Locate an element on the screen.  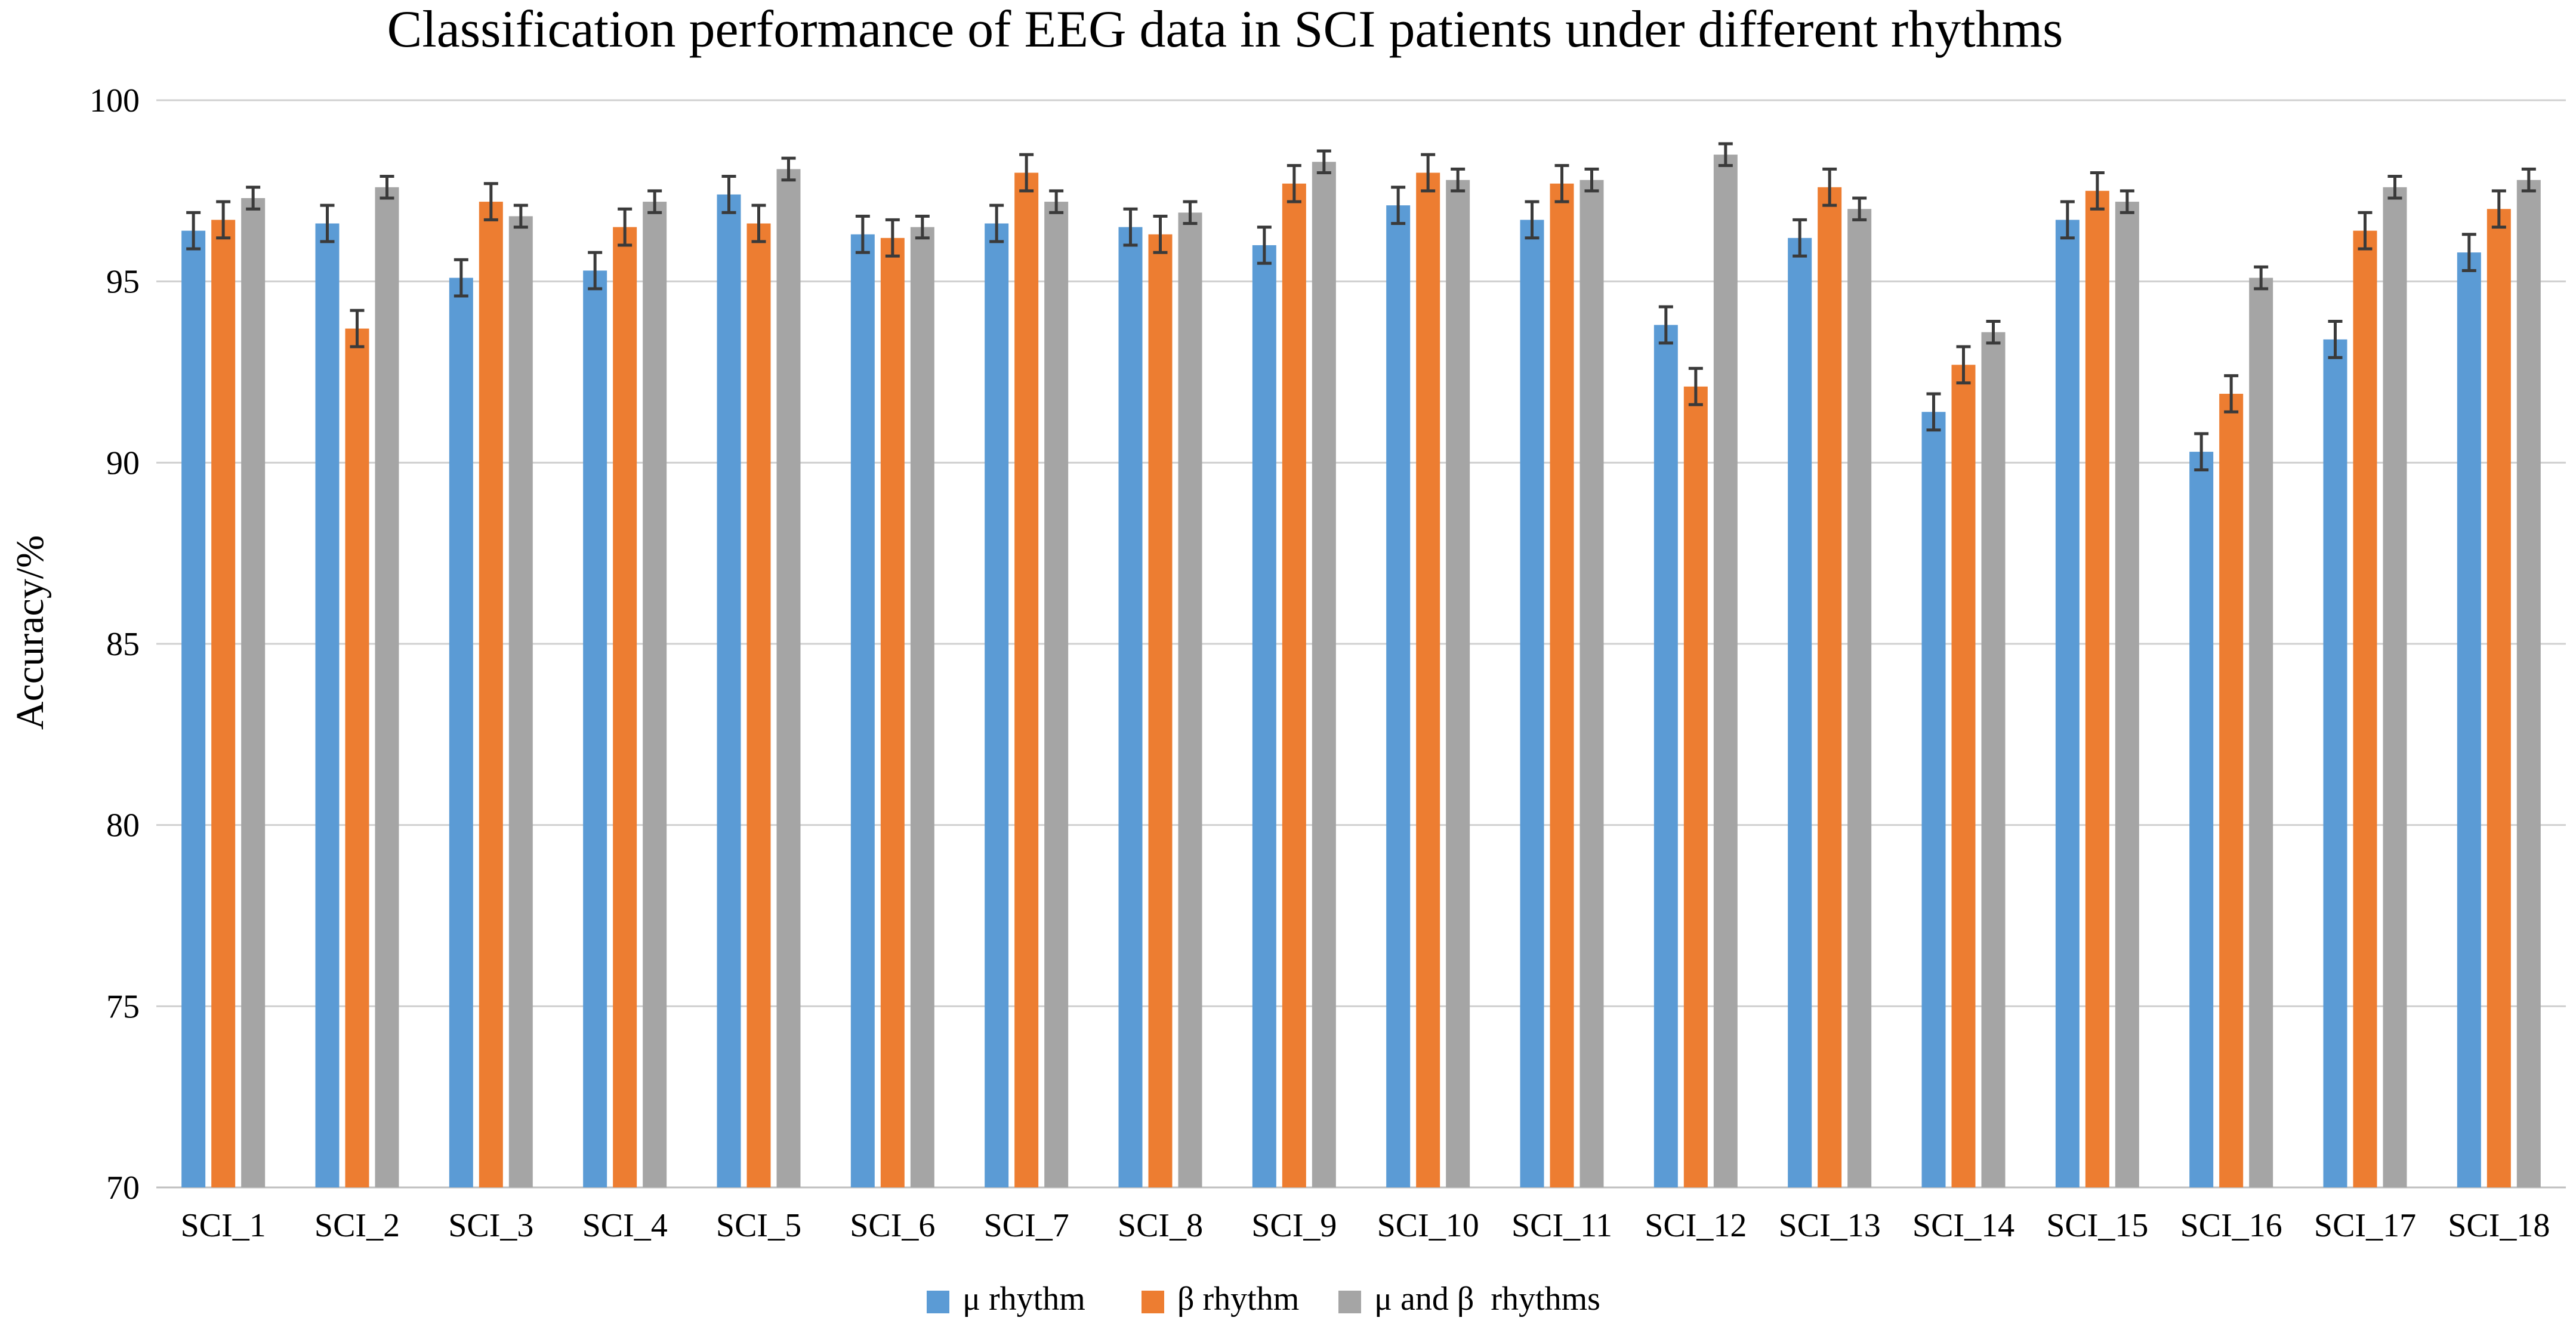
x-tick-label: SCI_17 is located at coordinates (2365, 1225).